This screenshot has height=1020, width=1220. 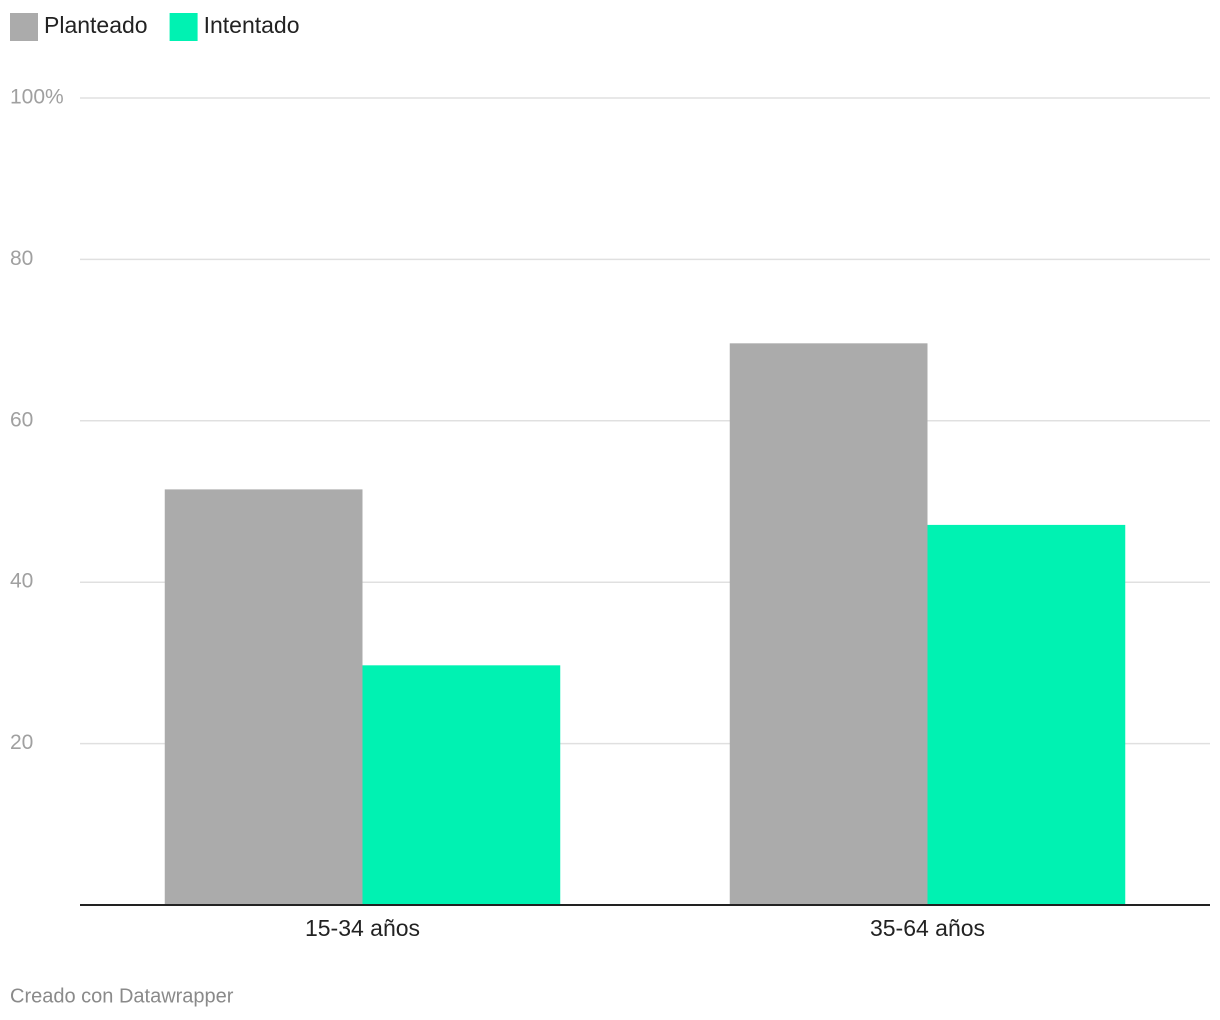 I want to click on x-tick-label: 35-64 años, so click(x=927, y=928).